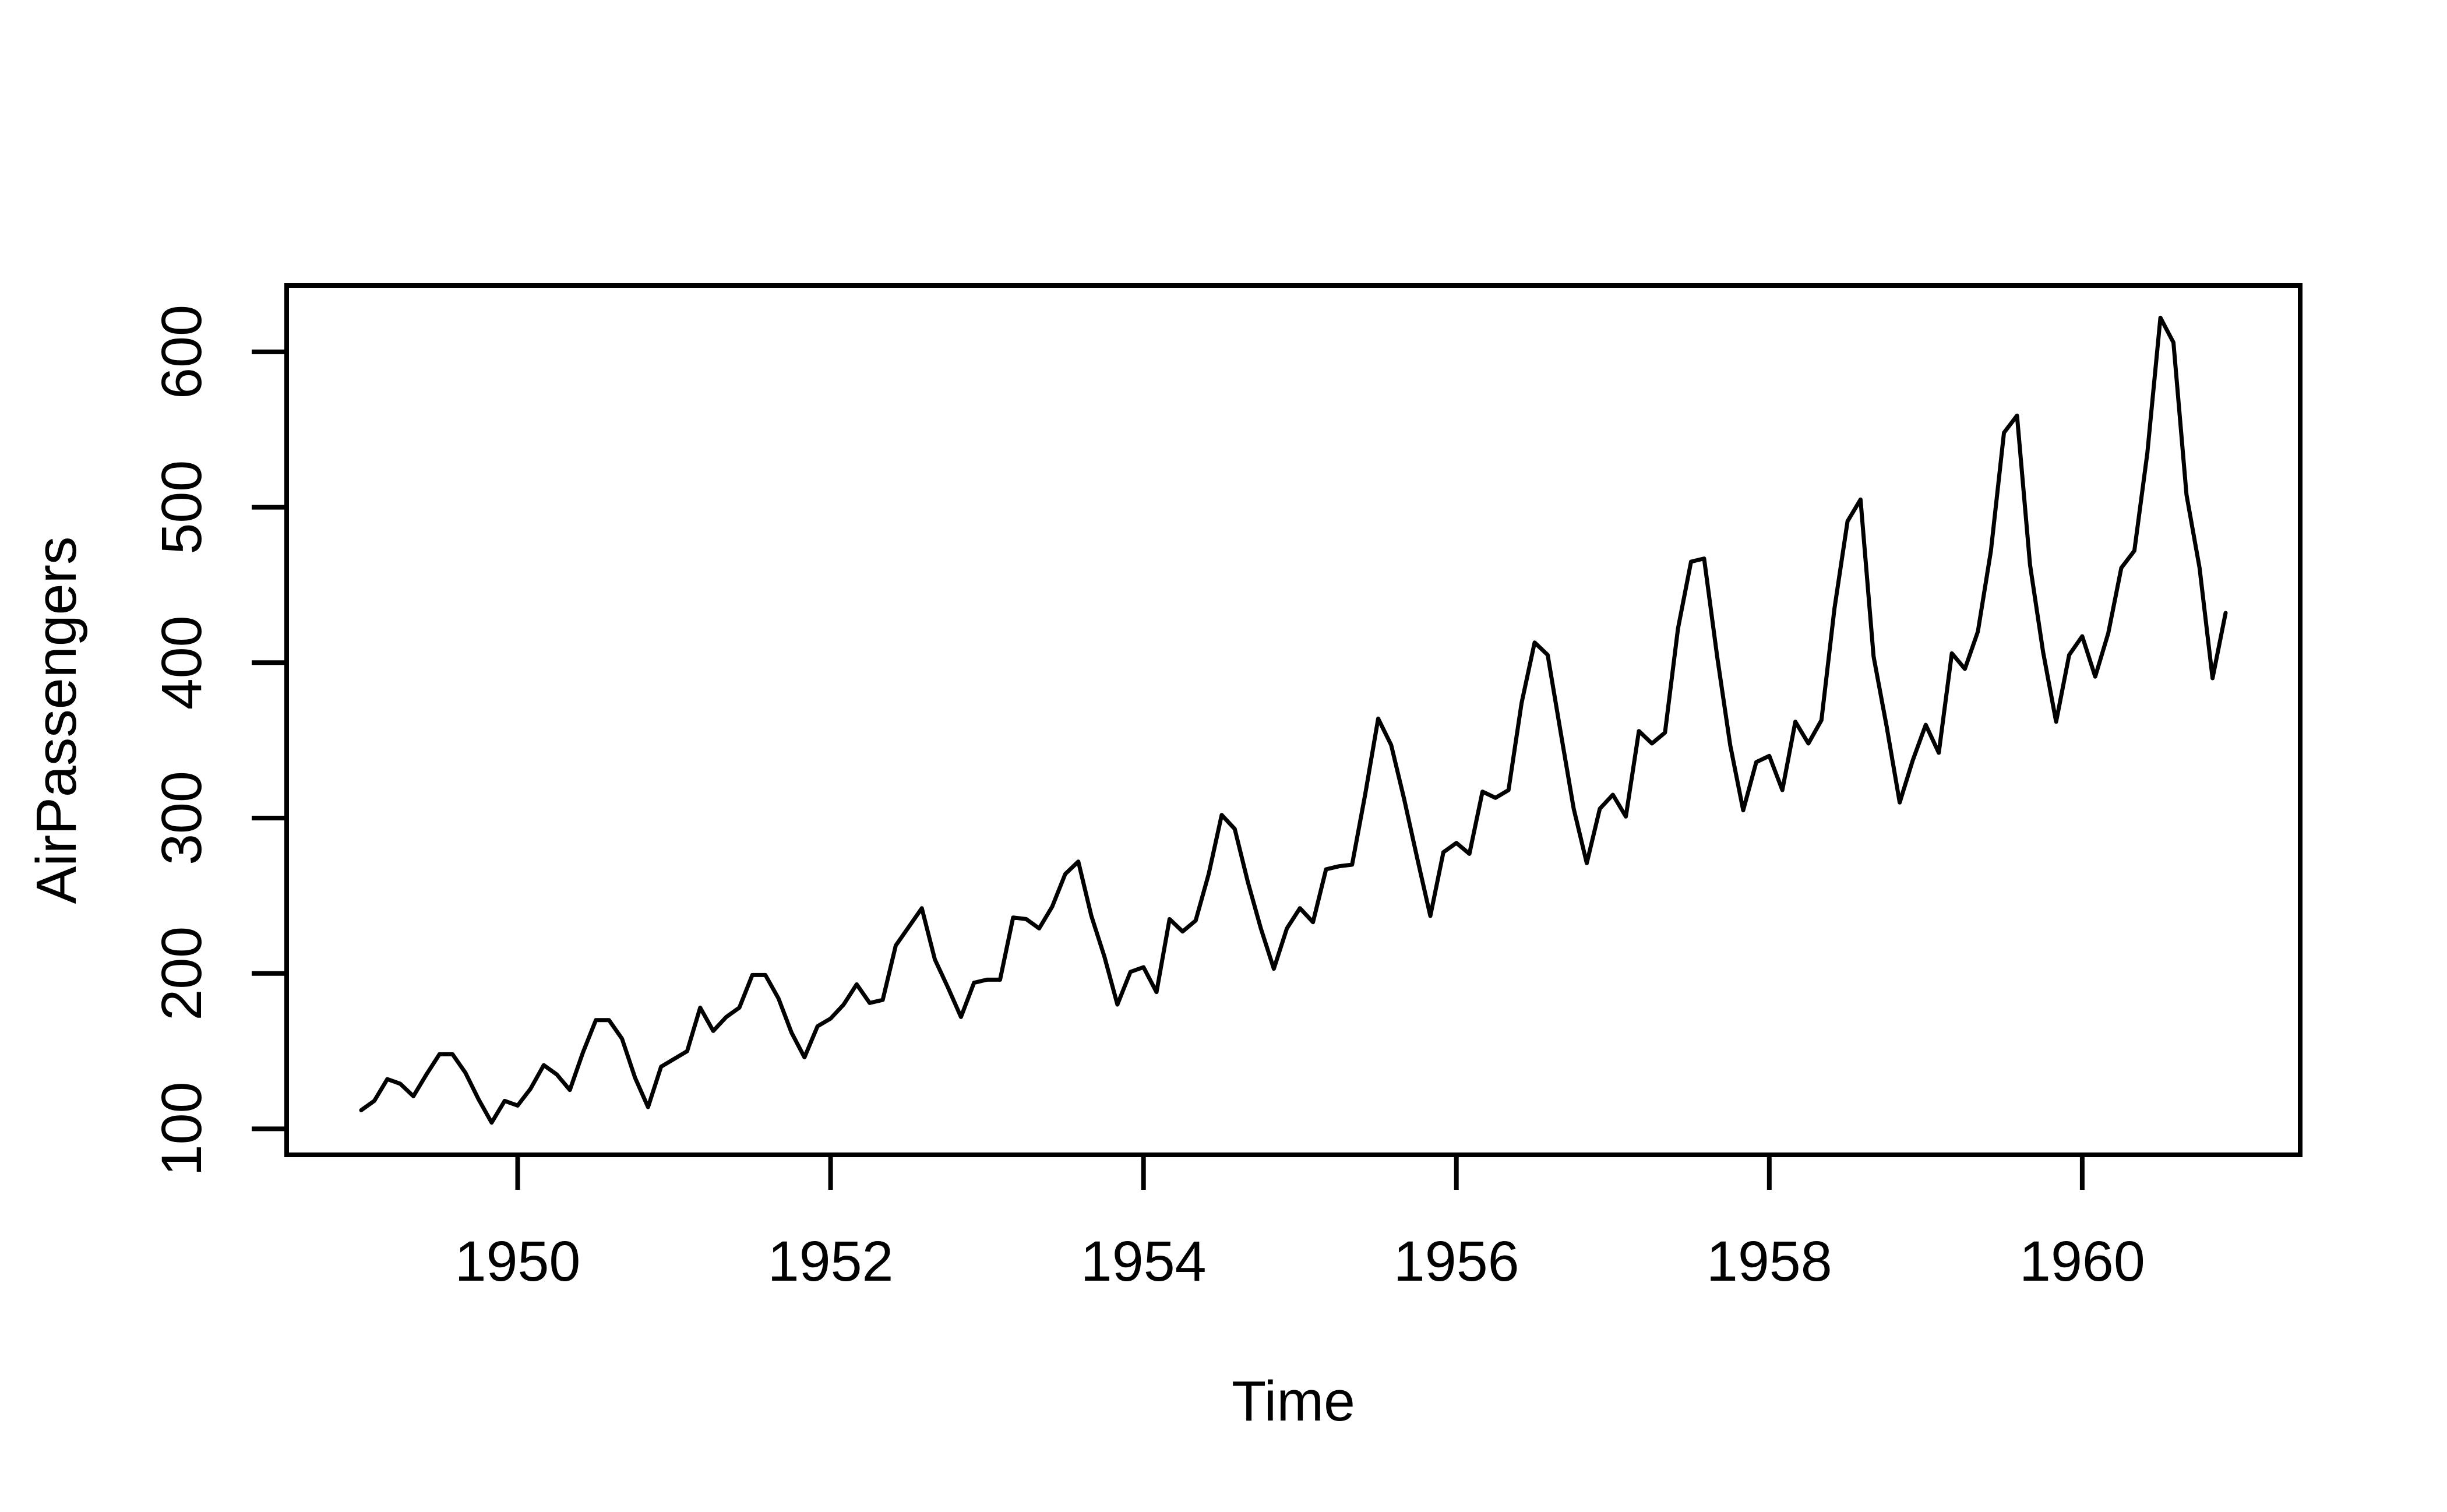  Describe the element at coordinates (56, 720) in the screenshot. I see `y-axis-label: AirPassengers` at that location.